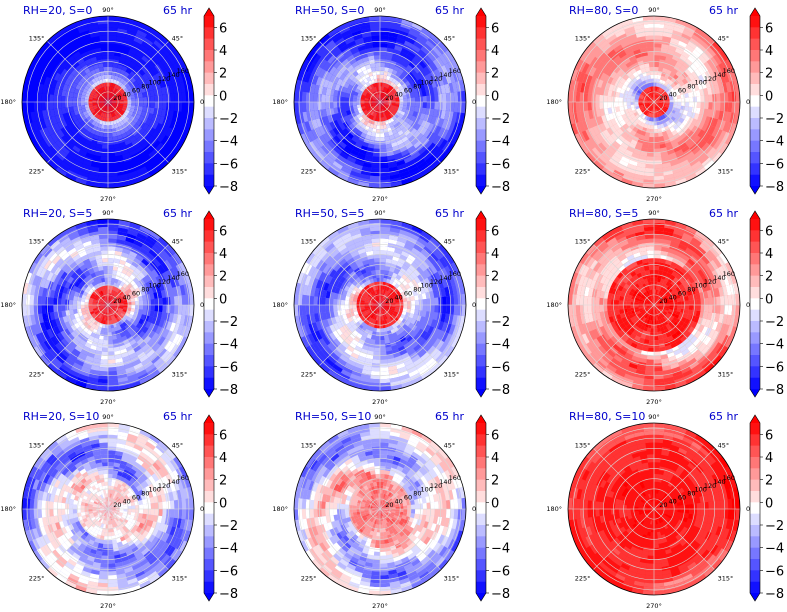 The image size is (787, 612). Describe the element at coordinates (178, 38) in the screenshot. I see `theta-tick-label: 45°` at that location.